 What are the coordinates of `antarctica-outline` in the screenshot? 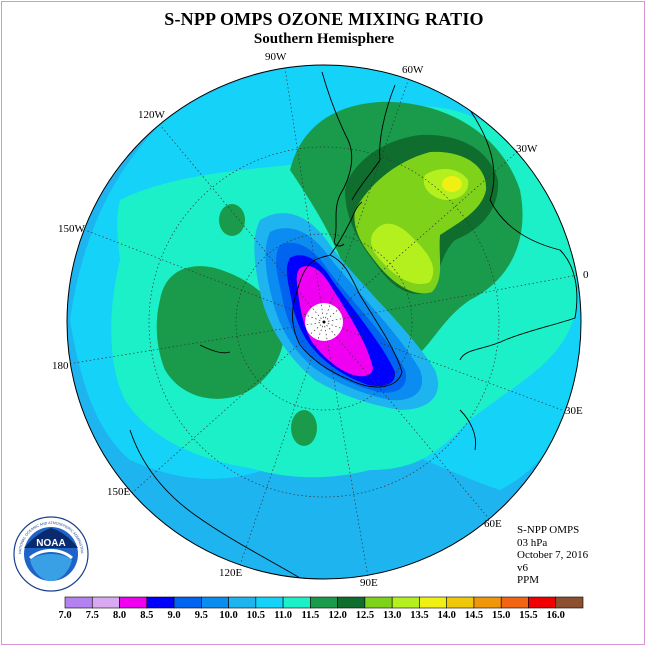 It's located at (347, 321).